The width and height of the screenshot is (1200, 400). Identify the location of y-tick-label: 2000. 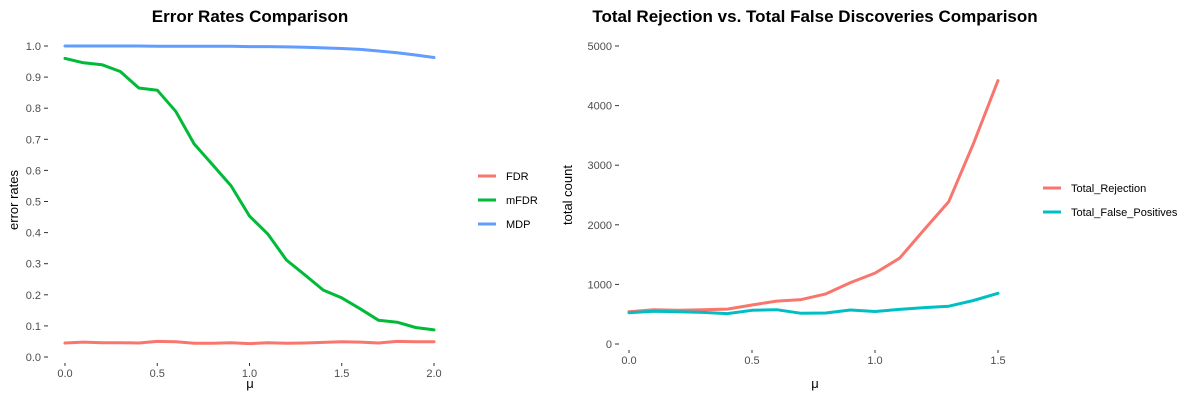
(600, 226).